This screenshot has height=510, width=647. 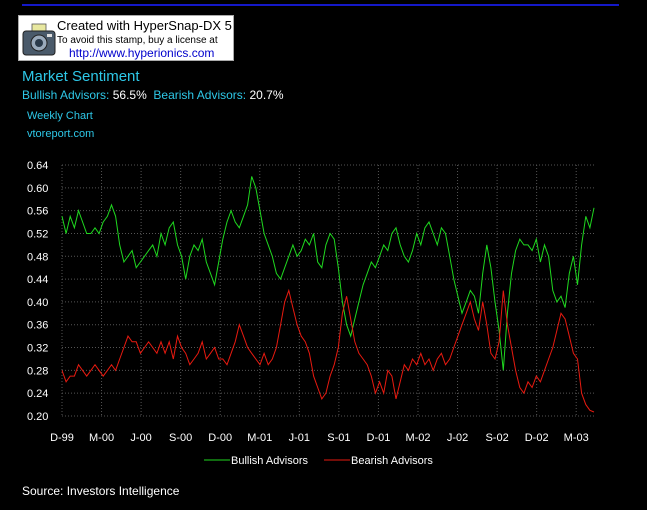 I want to click on x-tick-label: S-02, so click(x=496, y=438).